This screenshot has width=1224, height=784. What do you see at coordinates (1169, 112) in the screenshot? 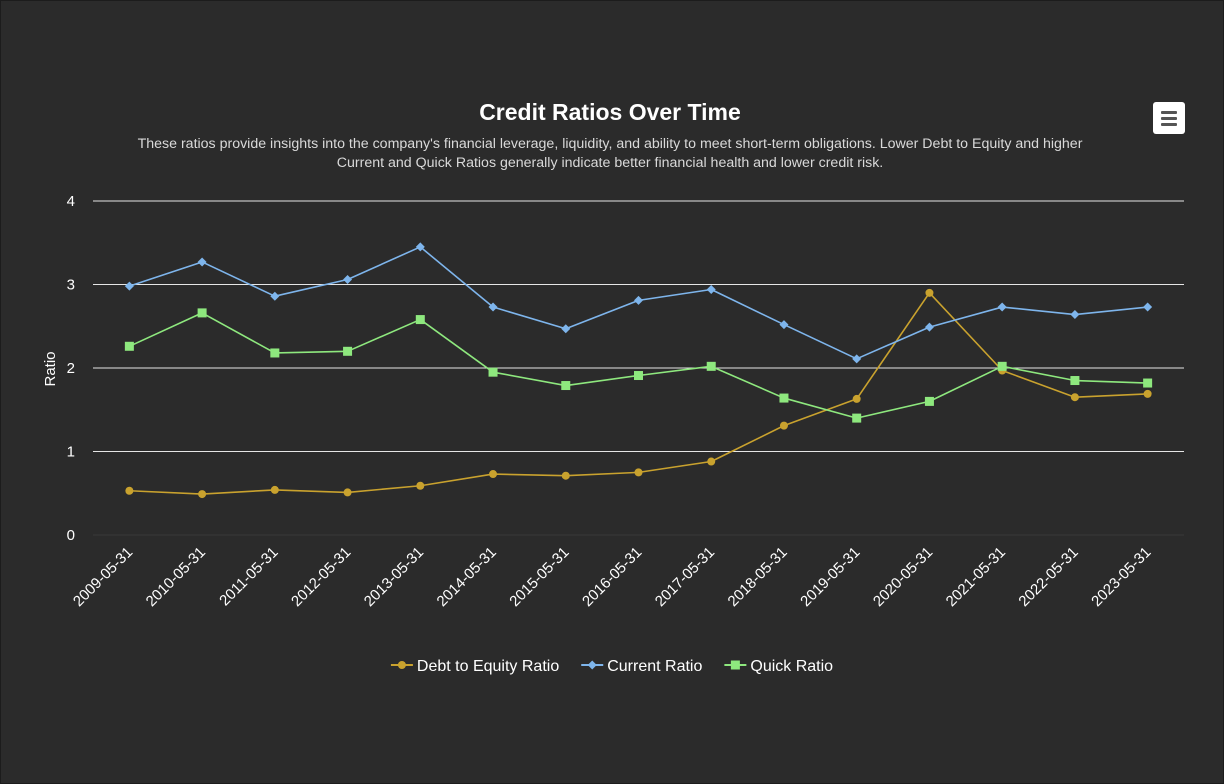
I see `hamburger-menu-icon` at bounding box center [1169, 112].